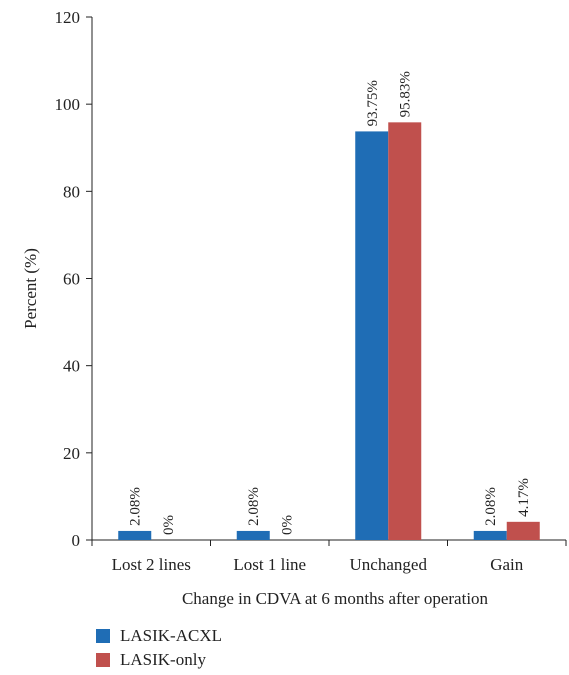 The height and width of the screenshot is (675, 569). I want to click on x-axis: Lost 2 lines Lost 1 line Unchanged Gain, so click(329, 556).